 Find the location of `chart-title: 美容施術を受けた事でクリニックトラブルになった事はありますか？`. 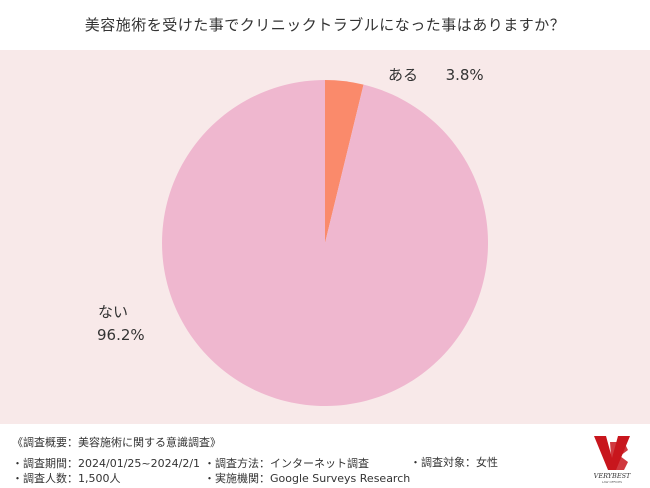

chart-title: 美容施術を受けた事でクリニックトラブルになった事はありますか？ is located at coordinates (325, 25).